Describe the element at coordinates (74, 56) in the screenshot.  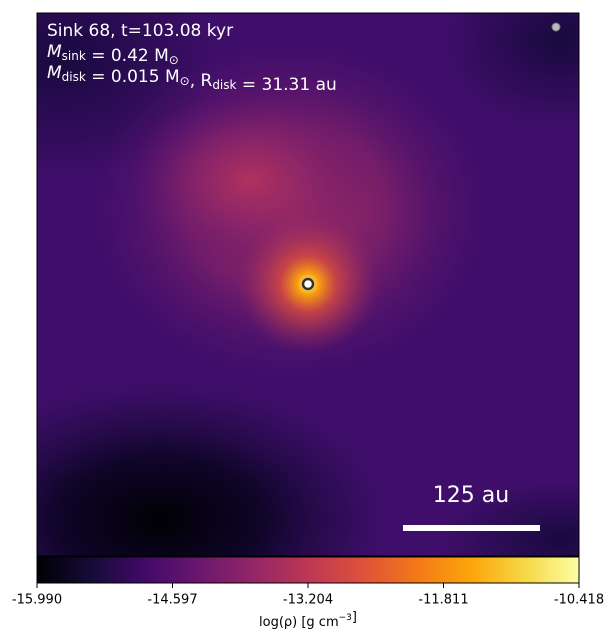
I see `info-subscript: sink` at that location.